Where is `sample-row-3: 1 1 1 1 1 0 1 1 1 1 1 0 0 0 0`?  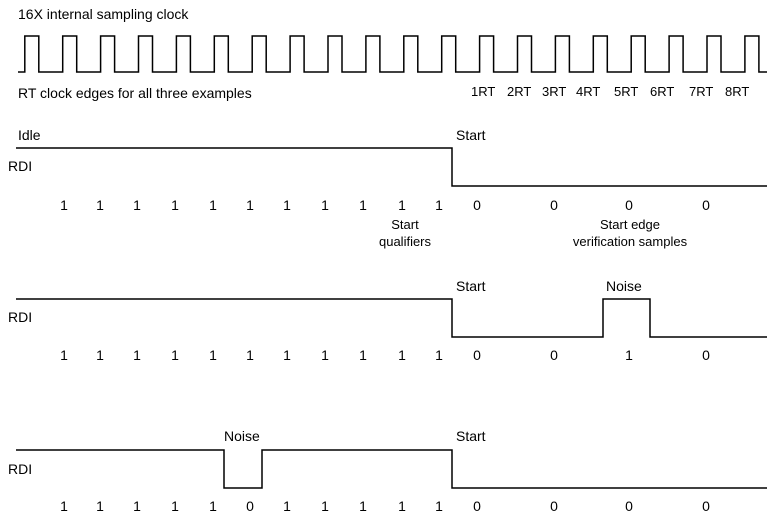 sample-row-3: 1 1 1 1 1 0 1 1 1 1 1 0 0 0 0 is located at coordinates (385, 506).